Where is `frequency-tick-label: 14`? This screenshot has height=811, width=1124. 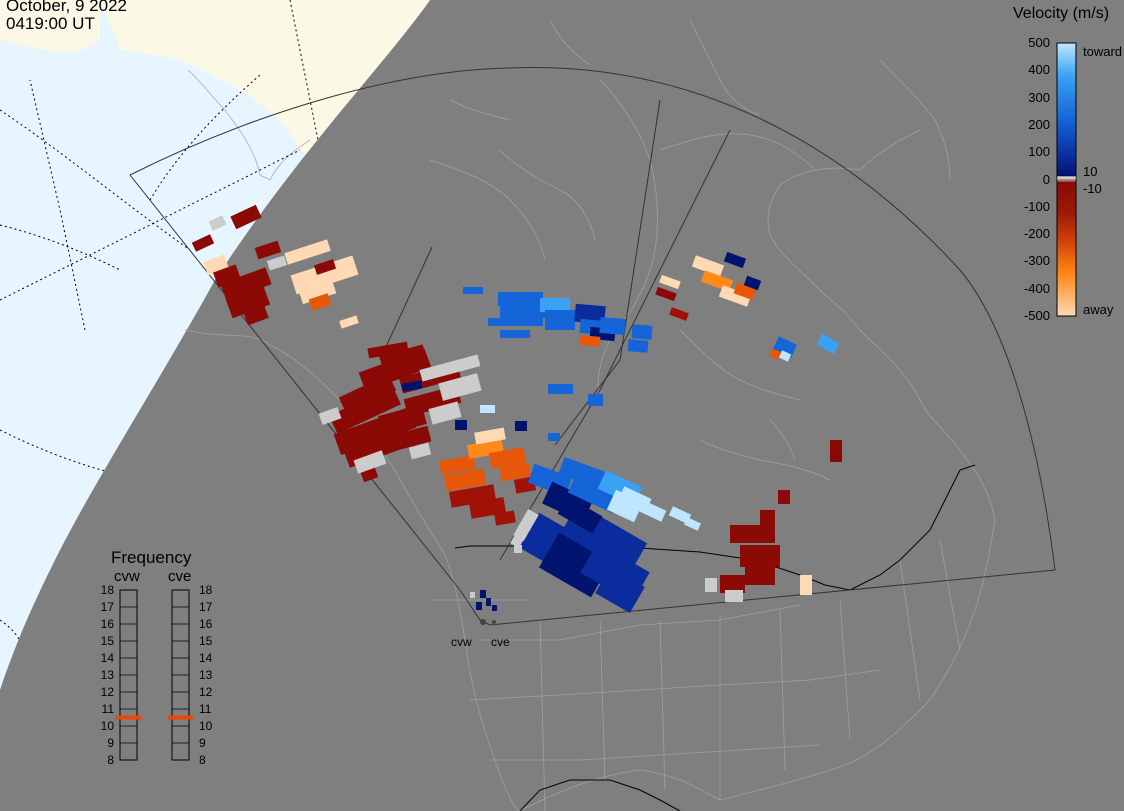
frequency-tick-label: 14 is located at coordinates (206, 658).